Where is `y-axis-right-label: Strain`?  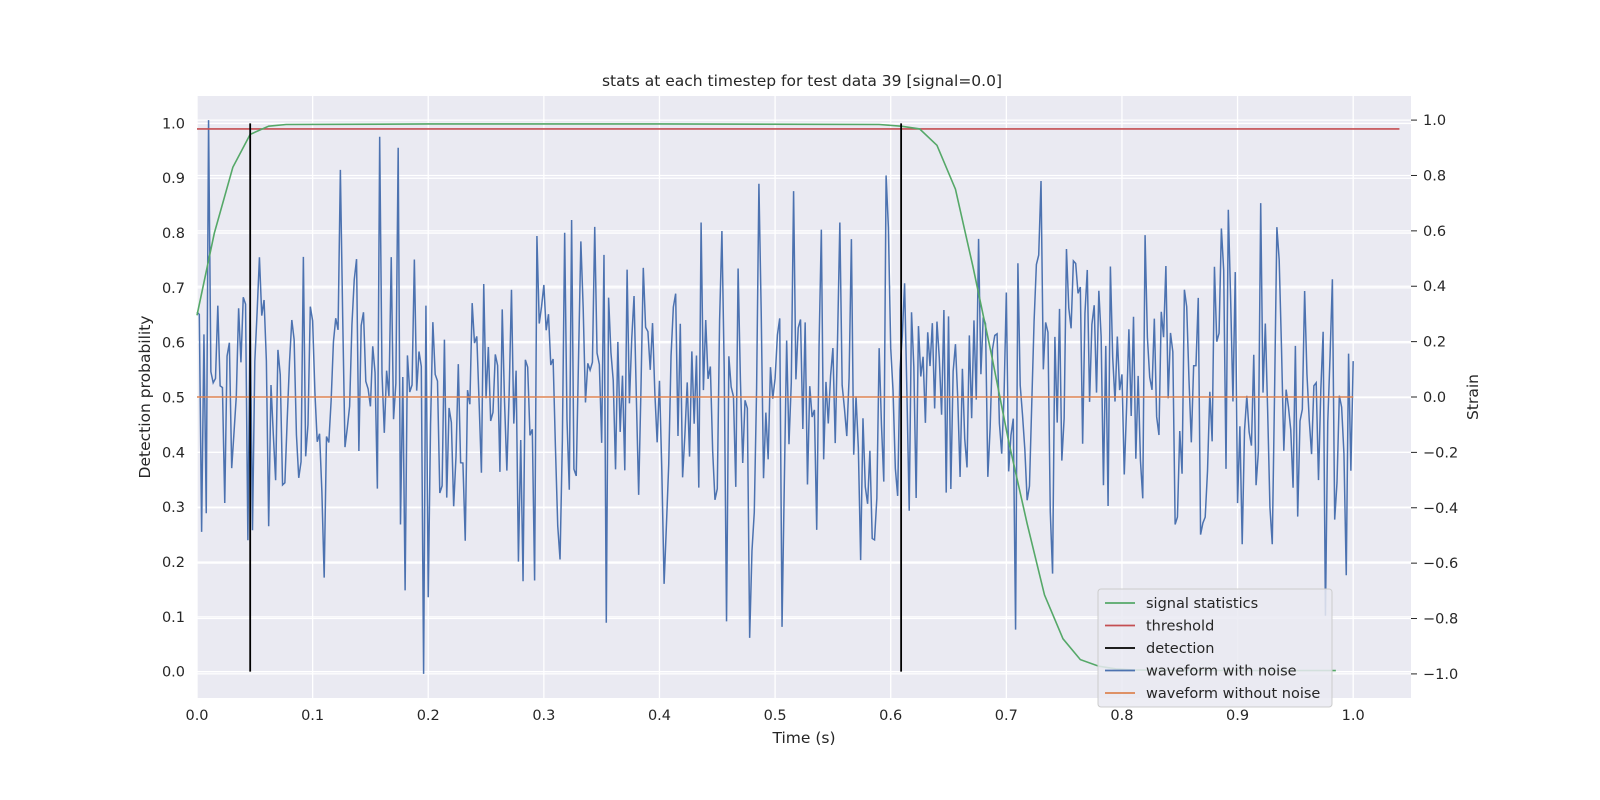 y-axis-right-label: Strain is located at coordinates (1473, 397).